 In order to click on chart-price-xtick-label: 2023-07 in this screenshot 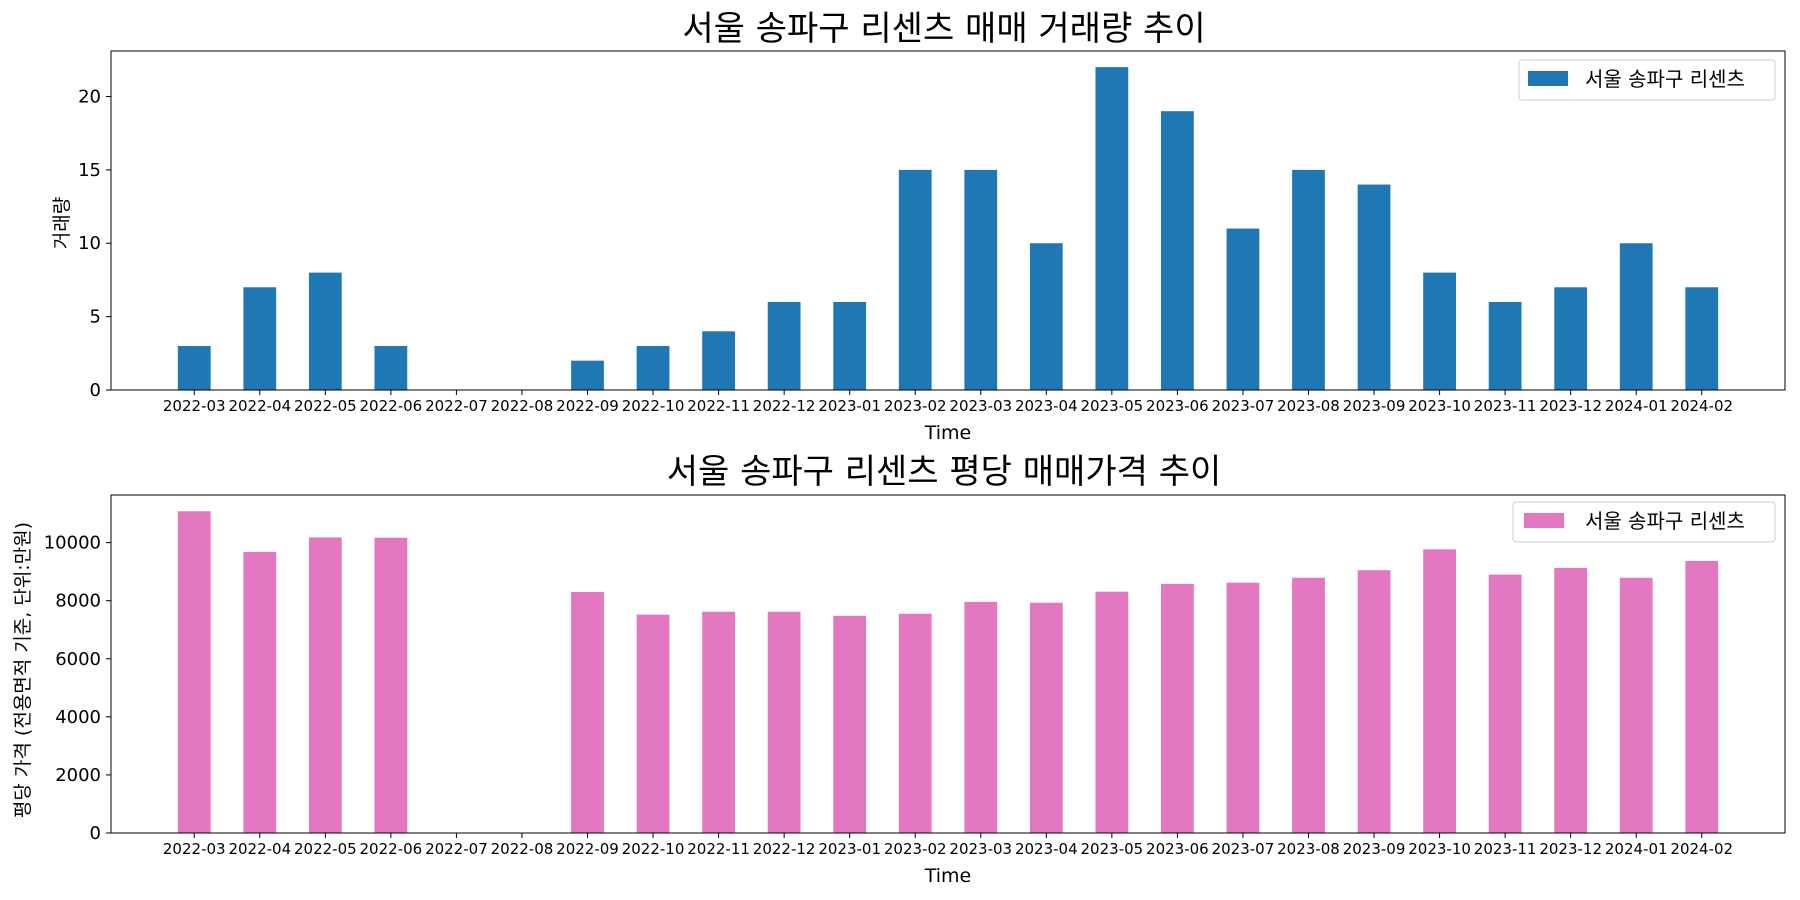, I will do `click(1243, 849)`.